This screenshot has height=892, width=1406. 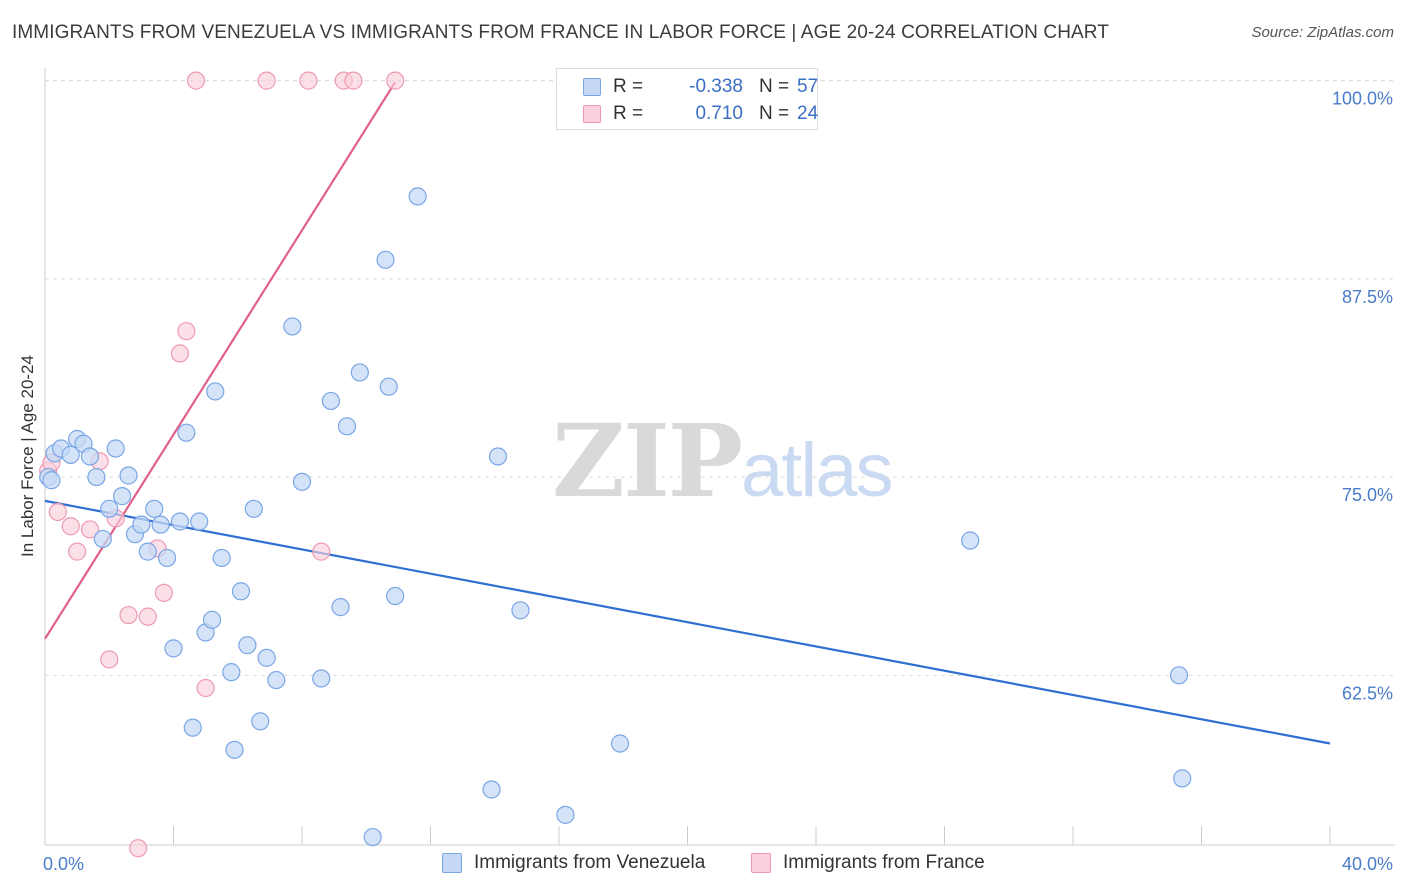 I want to click on watermark-atlas: atlas, so click(x=817, y=470).